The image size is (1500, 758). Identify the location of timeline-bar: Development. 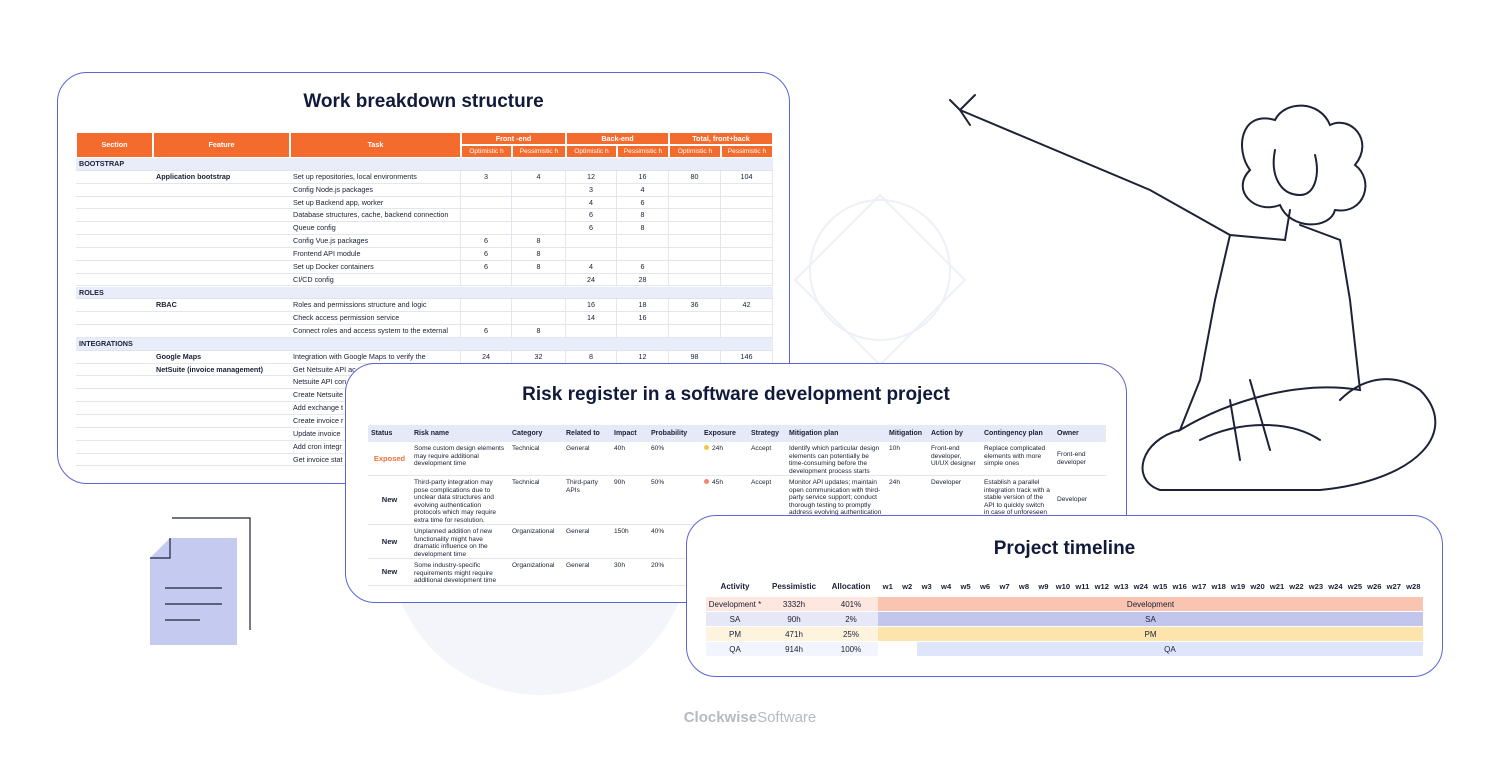
(1150, 604).